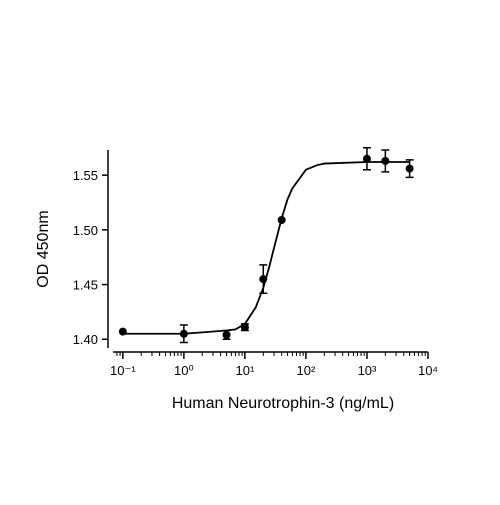  Describe the element at coordinates (85, 175) in the screenshot. I see `y-tick-label: 1.55` at that location.